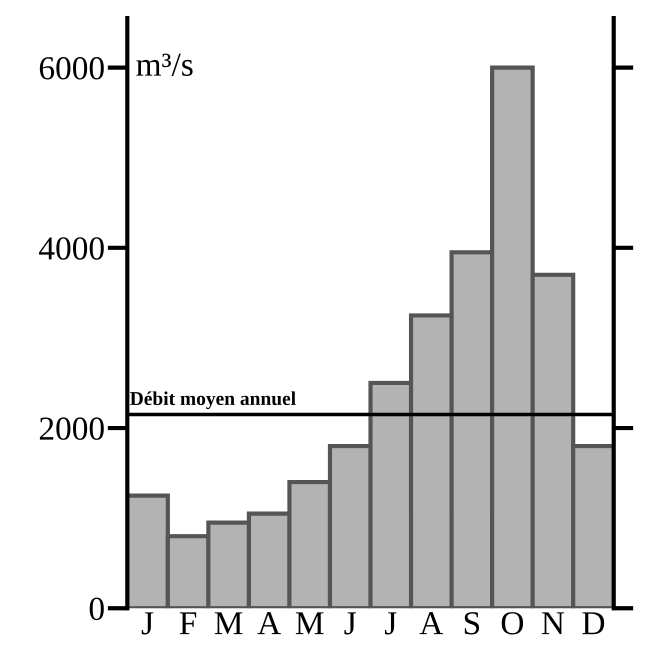 The image size is (670, 645). I want to click on y-tick-label: 4000, so click(71, 248).